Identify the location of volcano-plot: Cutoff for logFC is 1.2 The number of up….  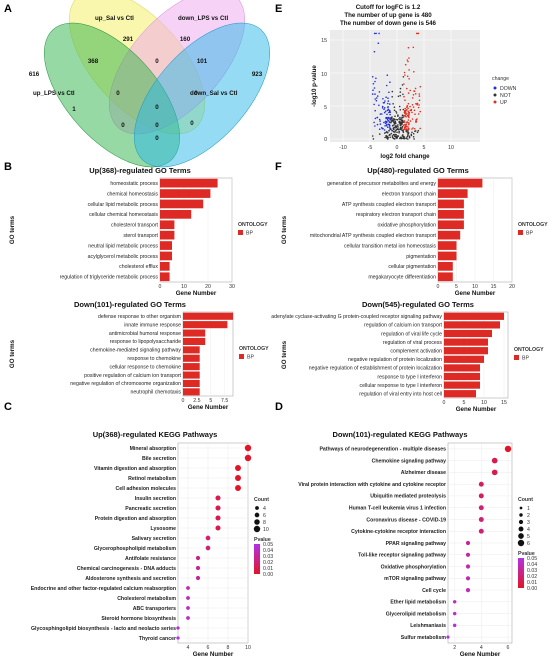
(414, 82).